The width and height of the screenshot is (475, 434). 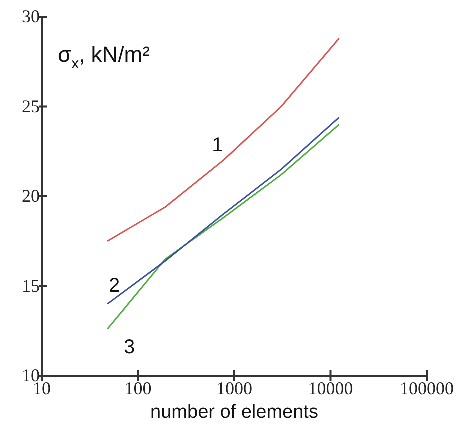 What do you see at coordinates (31, 16) in the screenshot?
I see `y-tick-label: 30` at bounding box center [31, 16].